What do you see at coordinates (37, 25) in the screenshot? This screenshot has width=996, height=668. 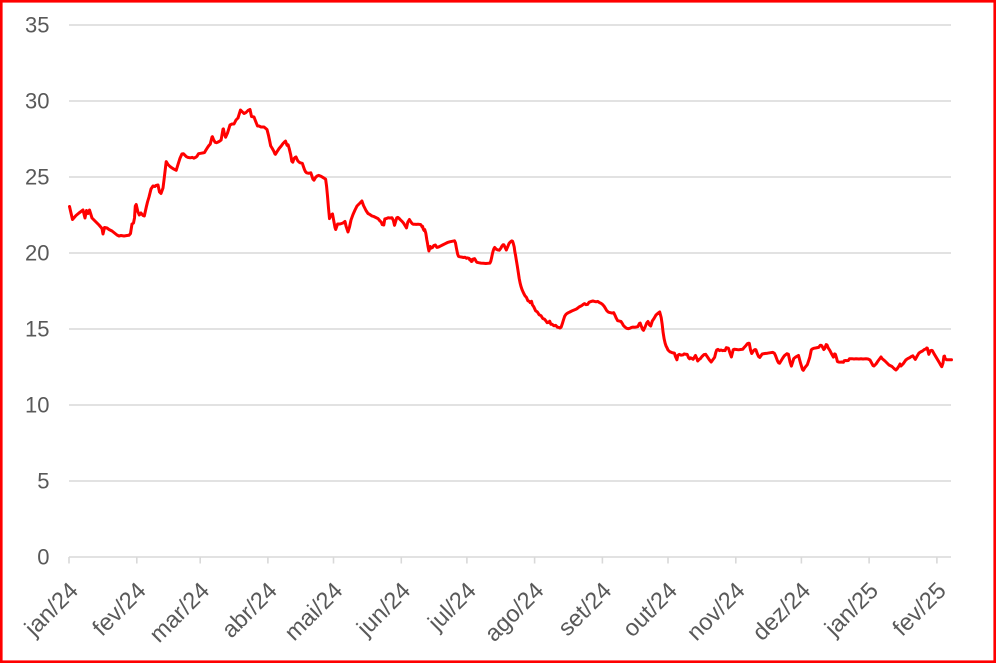 I see `svg-text: 35` at bounding box center [37, 25].